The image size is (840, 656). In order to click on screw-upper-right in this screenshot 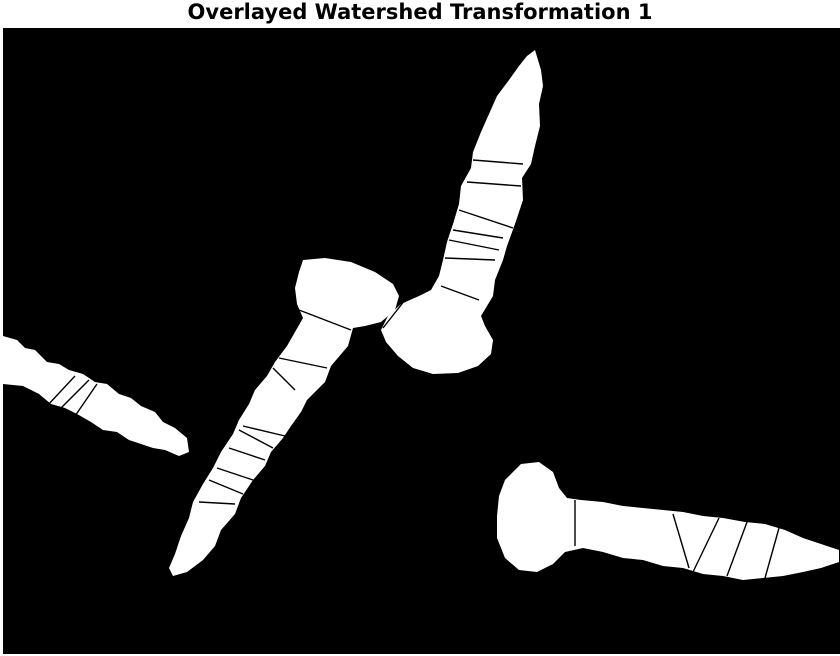, I will do `click(462, 212)`.